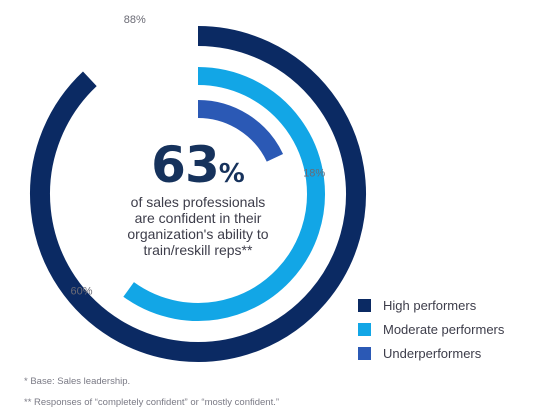 This screenshot has height=418, width=534. Describe the element at coordinates (198, 250) in the screenshot. I see `subtext-line: train/reskill reps**` at that location.